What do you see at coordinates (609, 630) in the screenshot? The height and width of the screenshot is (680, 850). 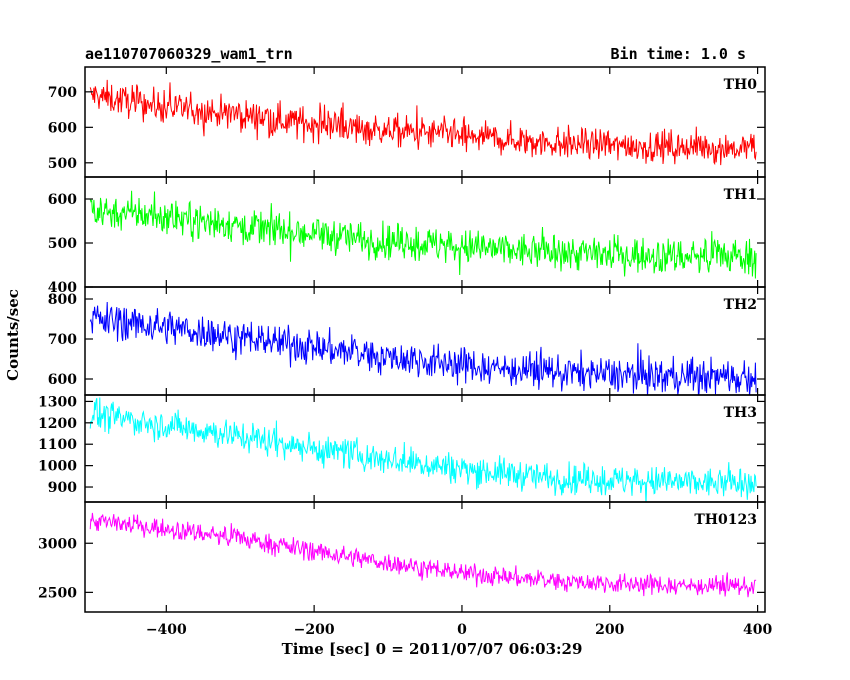 I see `x-tick-label: 200` at bounding box center [609, 630].